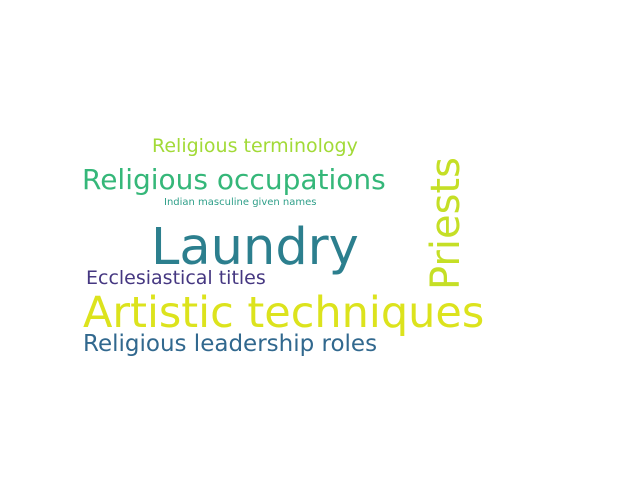 The height and width of the screenshot is (480, 640). I want to click on word-artistic-techniques: Artistic techniques, so click(284, 313).